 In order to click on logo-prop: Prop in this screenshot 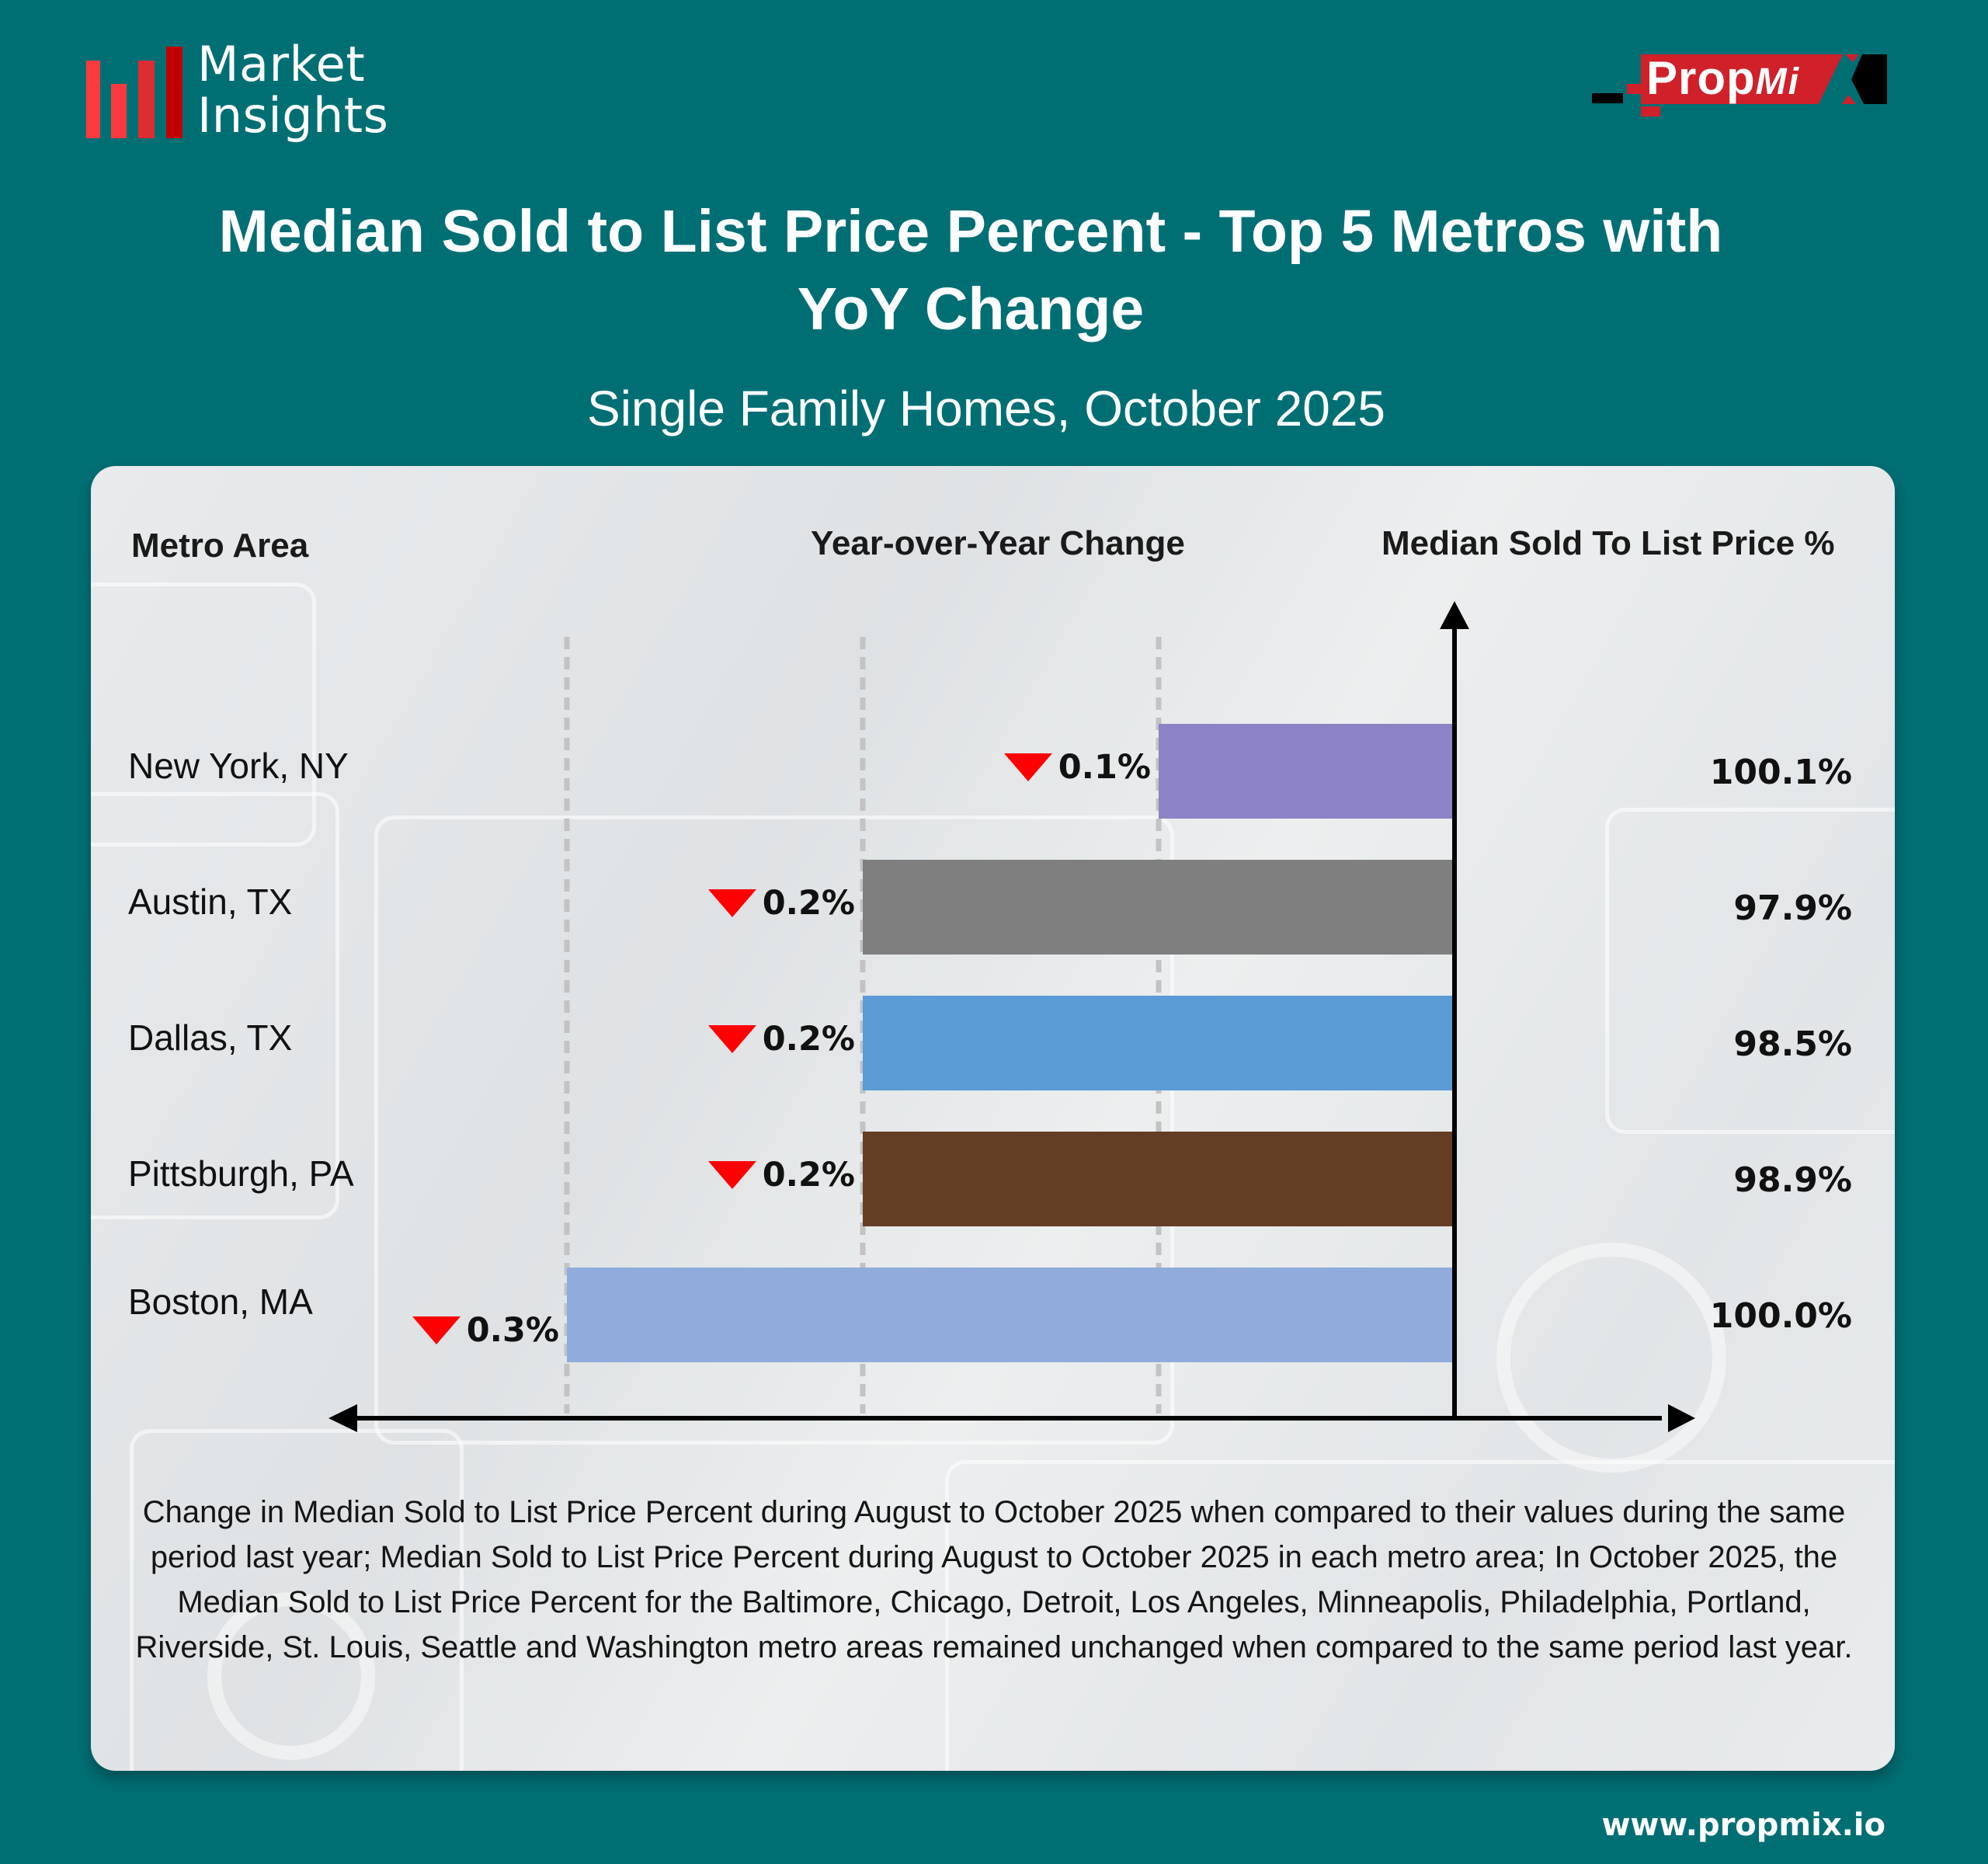, I will do `click(1701, 78)`.